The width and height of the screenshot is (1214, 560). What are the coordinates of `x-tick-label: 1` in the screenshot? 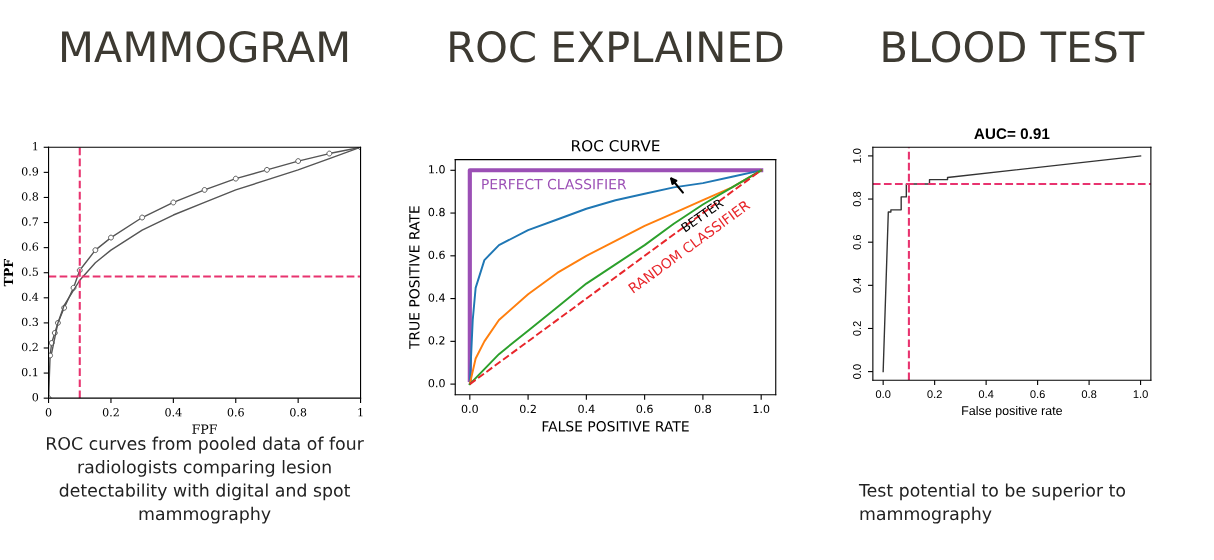 It's located at (360, 412).